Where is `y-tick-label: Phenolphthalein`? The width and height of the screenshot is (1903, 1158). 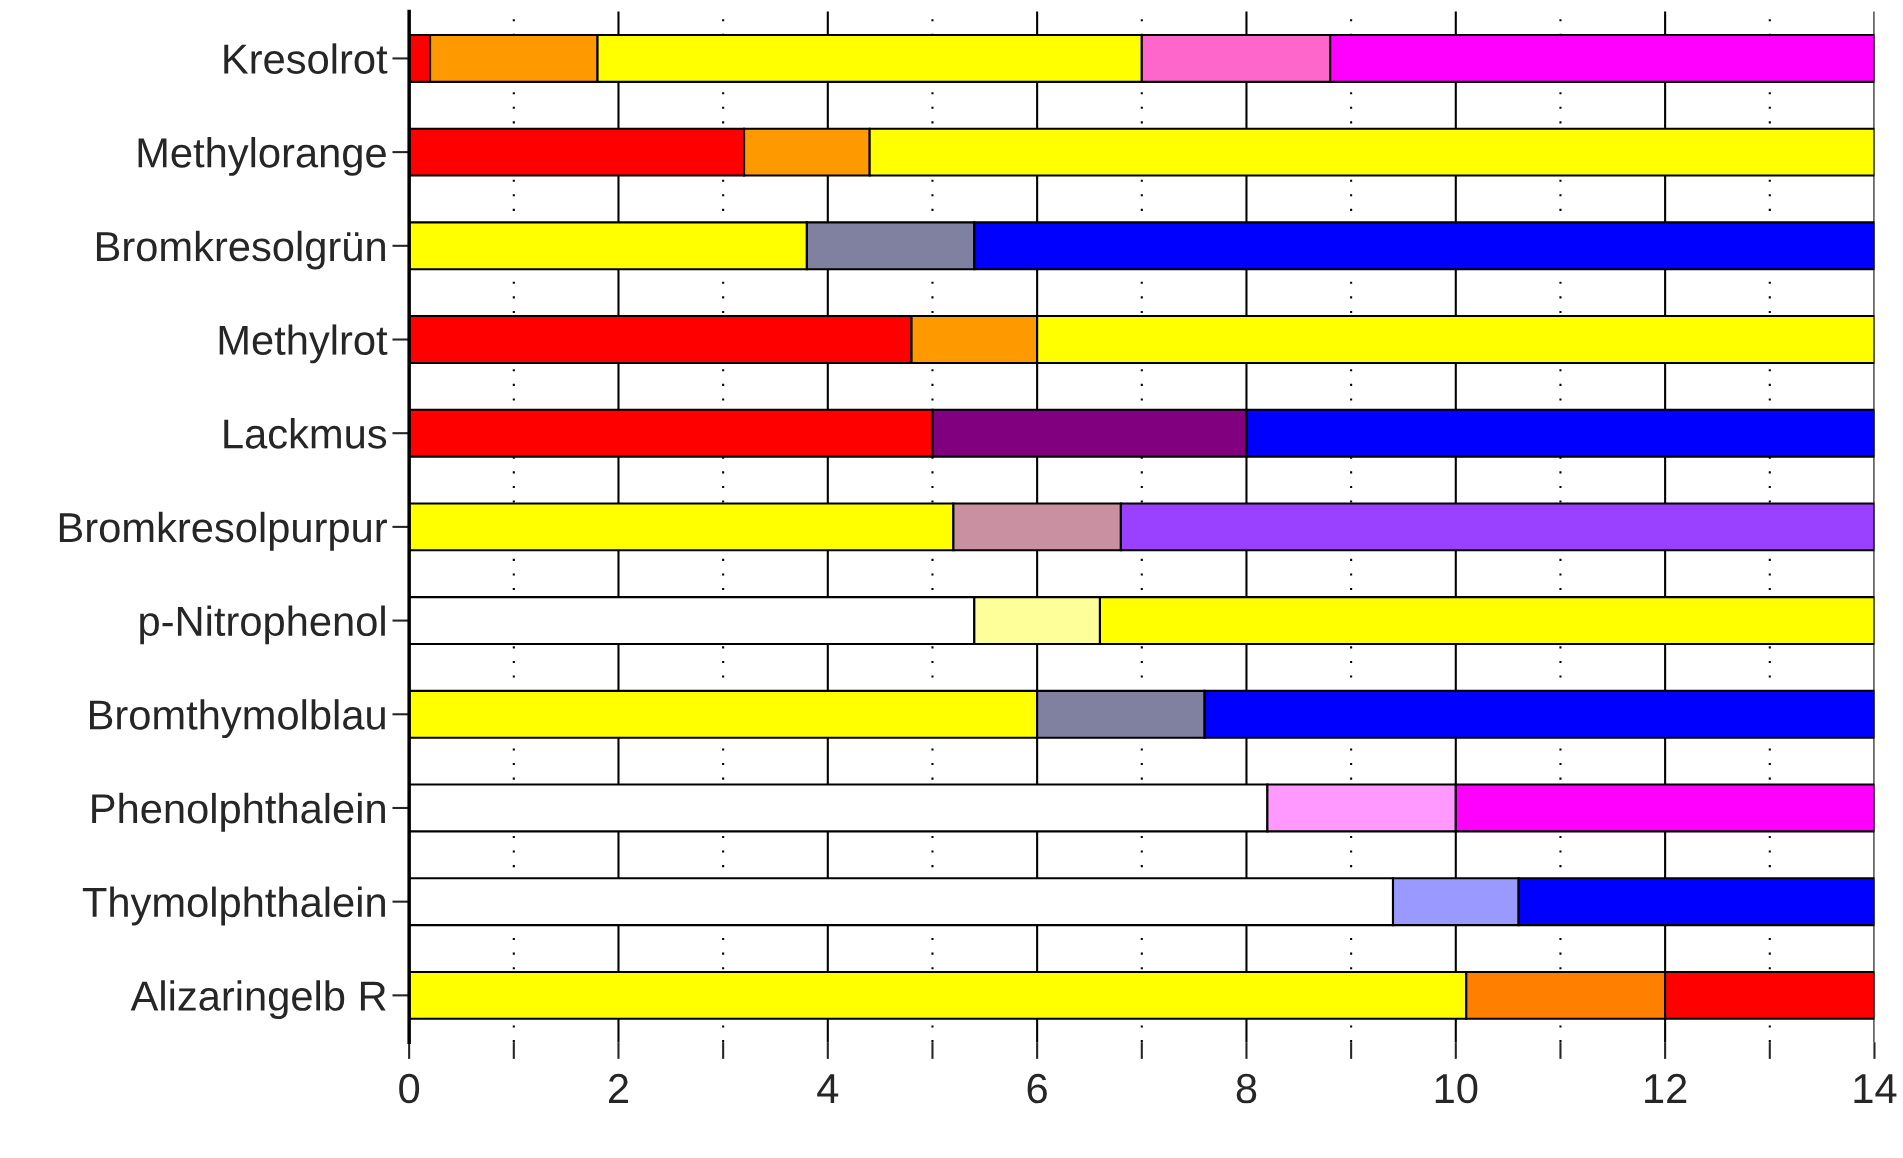 y-tick-label: Phenolphthalein is located at coordinates (238, 812).